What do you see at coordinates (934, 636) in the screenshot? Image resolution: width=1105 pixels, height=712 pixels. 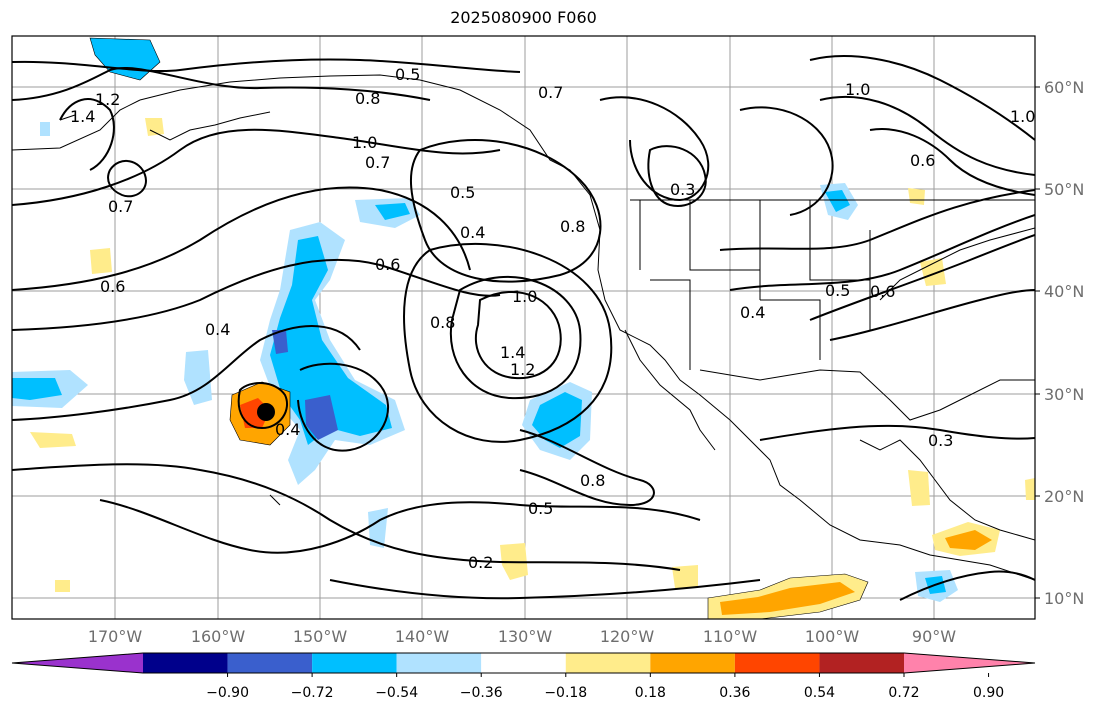 I see `lon-label-90w: 90°W` at bounding box center [934, 636].